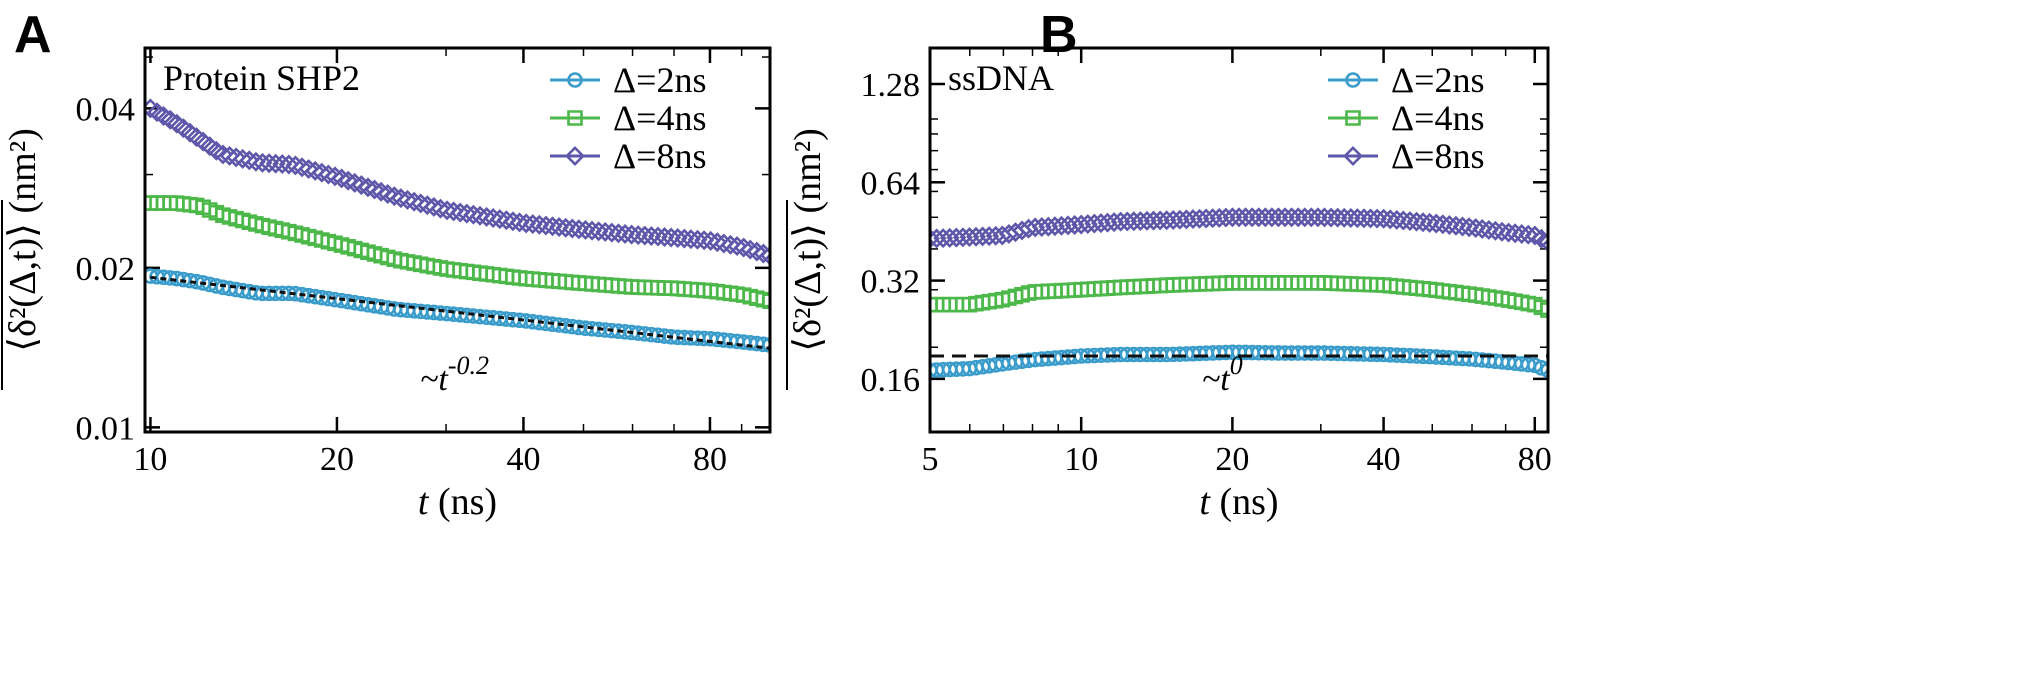  Describe the element at coordinates (106, 109) in the screenshot. I see `y-tick-label: 0.04` at that location.